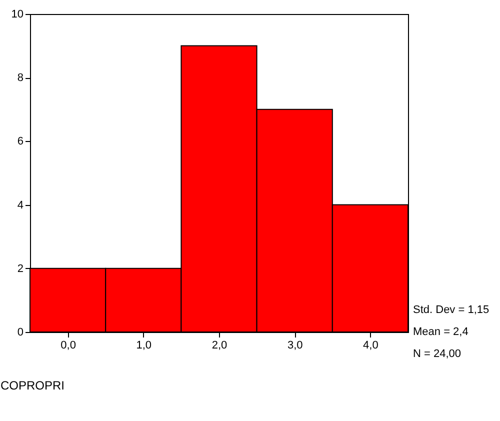 Image resolution: width=500 pixels, height=421 pixels. I want to click on y-tick-label: 0, so click(20, 332).